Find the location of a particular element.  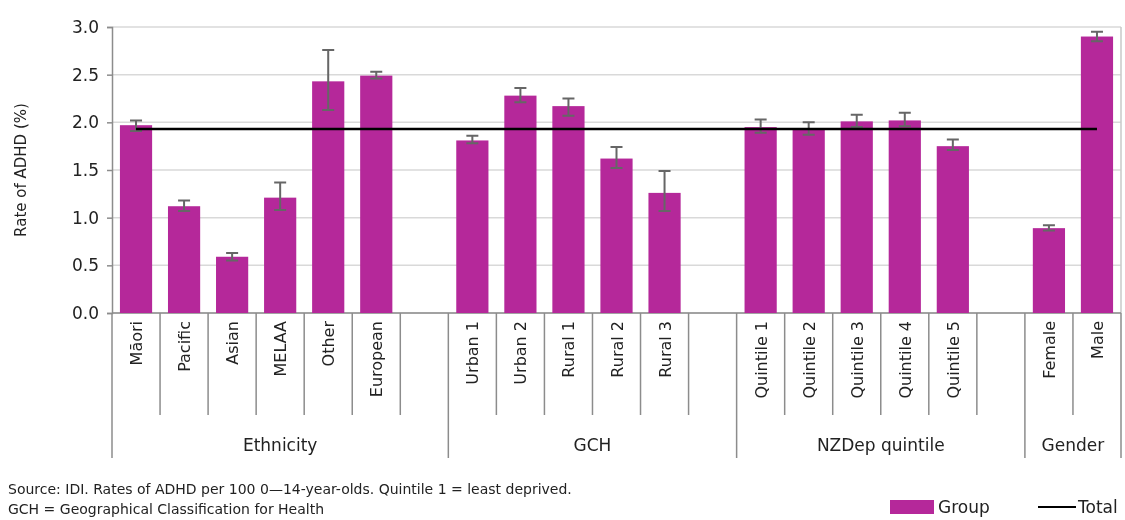

x-tick-label: Rural 1 is located at coordinates (569, 349).